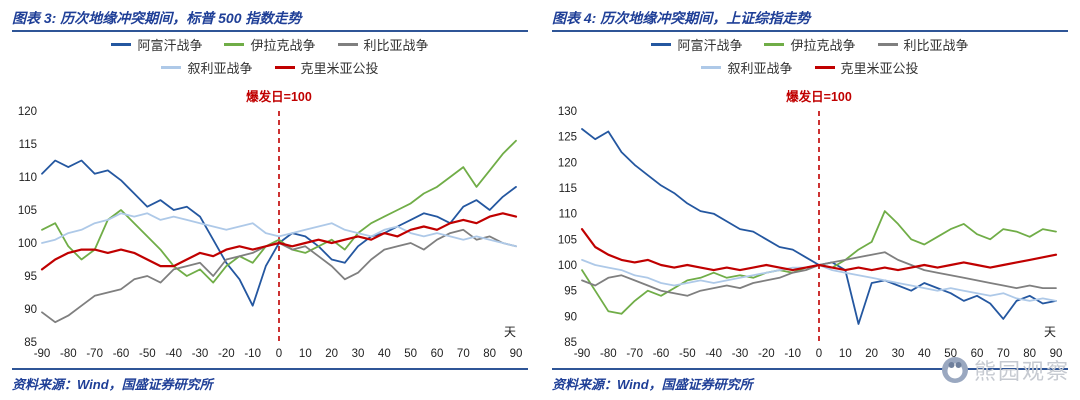 This screenshot has height=400, width=1080. I want to click on y-tick-label: 130, so click(567, 112).